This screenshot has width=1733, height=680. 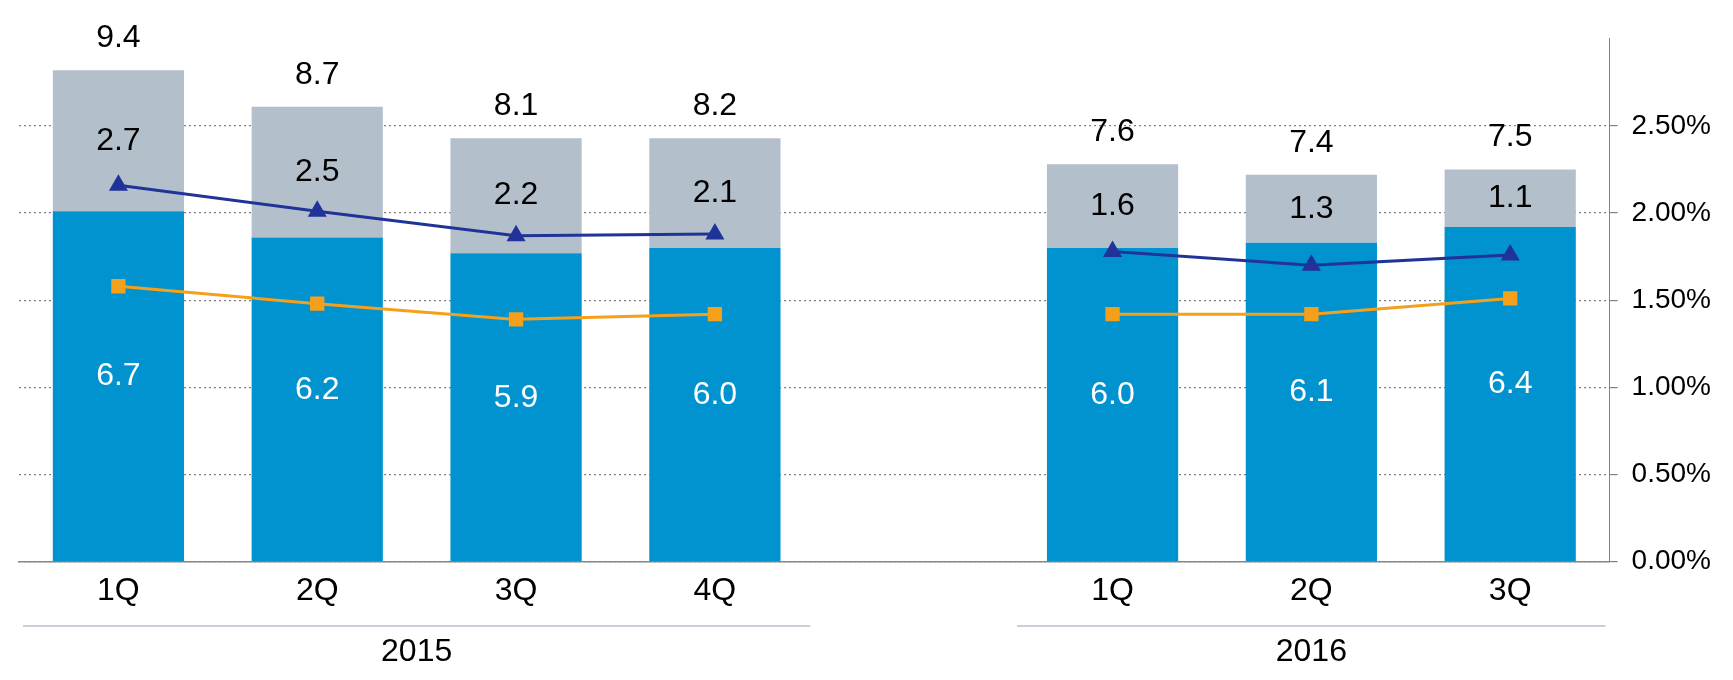 I want to click on data-label: 1.1, so click(x=1510, y=196).